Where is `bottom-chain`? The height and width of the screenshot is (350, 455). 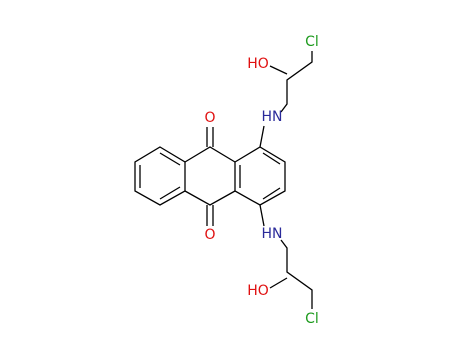 bottom-chain is located at coordinates (286, 256).